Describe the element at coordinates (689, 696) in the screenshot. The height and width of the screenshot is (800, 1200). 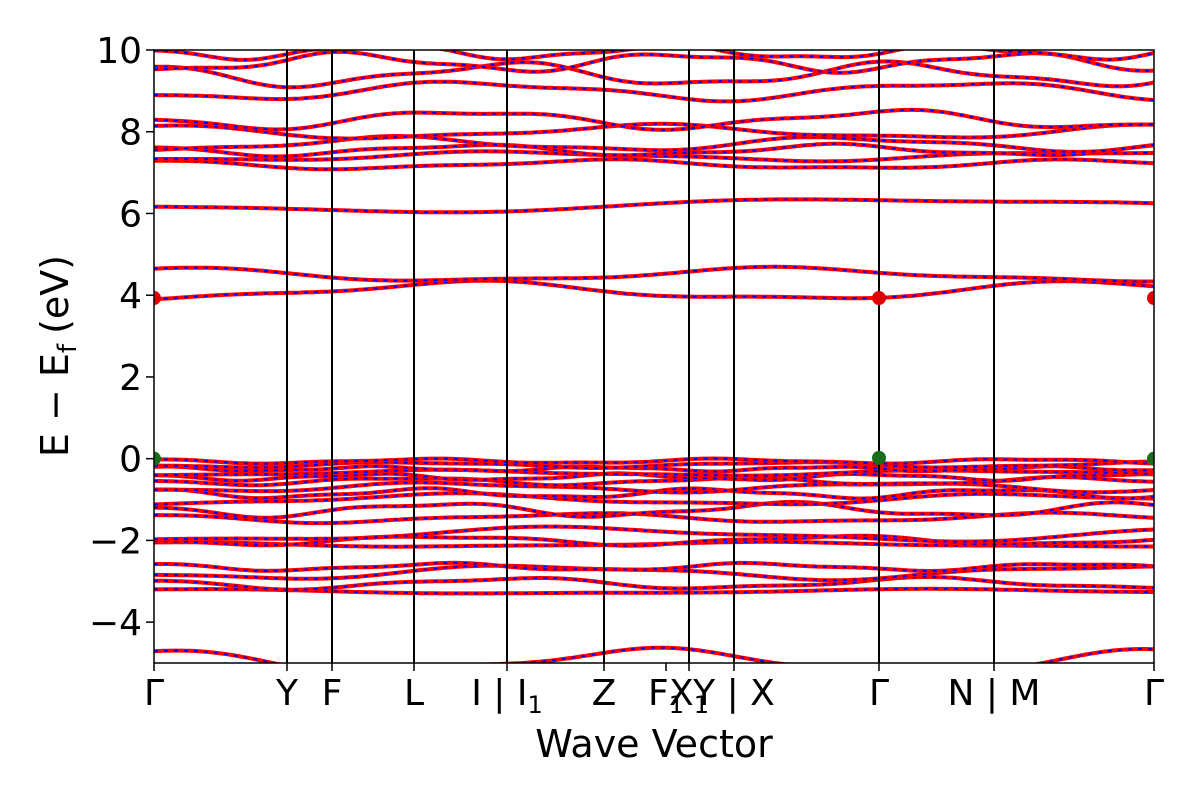
I see `x-tick-label: X1` at that location.